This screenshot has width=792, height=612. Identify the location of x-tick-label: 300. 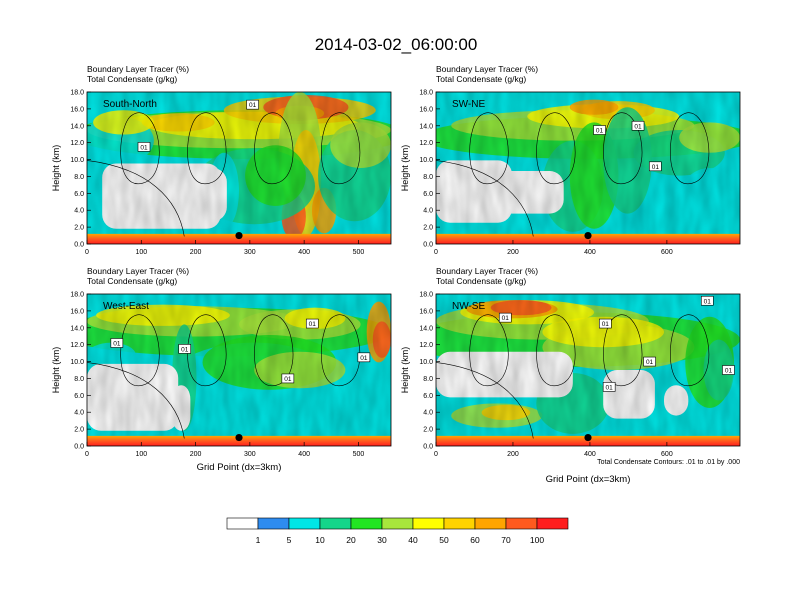
(250, 454).